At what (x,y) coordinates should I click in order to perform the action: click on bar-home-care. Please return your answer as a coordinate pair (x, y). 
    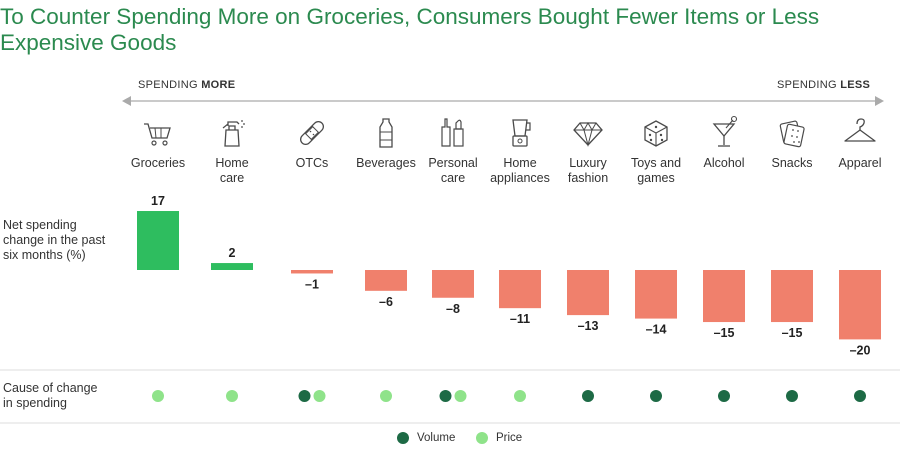
    Looking at the image, I should click on (232, 266).